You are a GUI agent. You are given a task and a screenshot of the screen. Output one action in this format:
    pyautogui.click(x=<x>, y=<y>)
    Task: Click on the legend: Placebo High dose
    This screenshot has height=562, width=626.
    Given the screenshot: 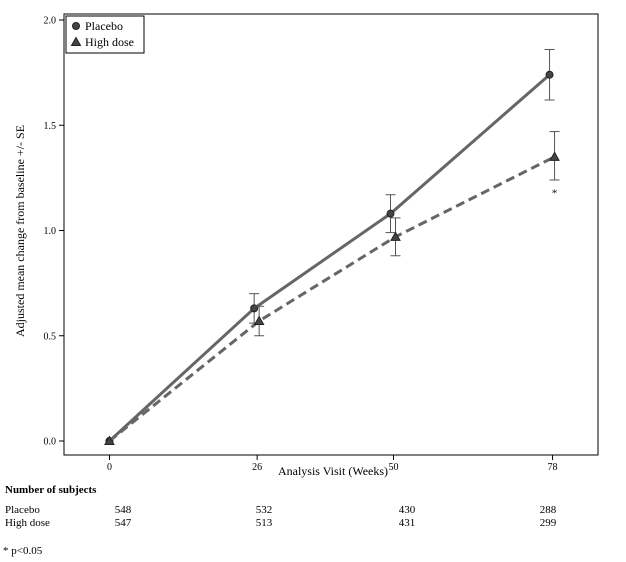 What is the action you would take?
    pyautogui.click(x=105, y=34)
    